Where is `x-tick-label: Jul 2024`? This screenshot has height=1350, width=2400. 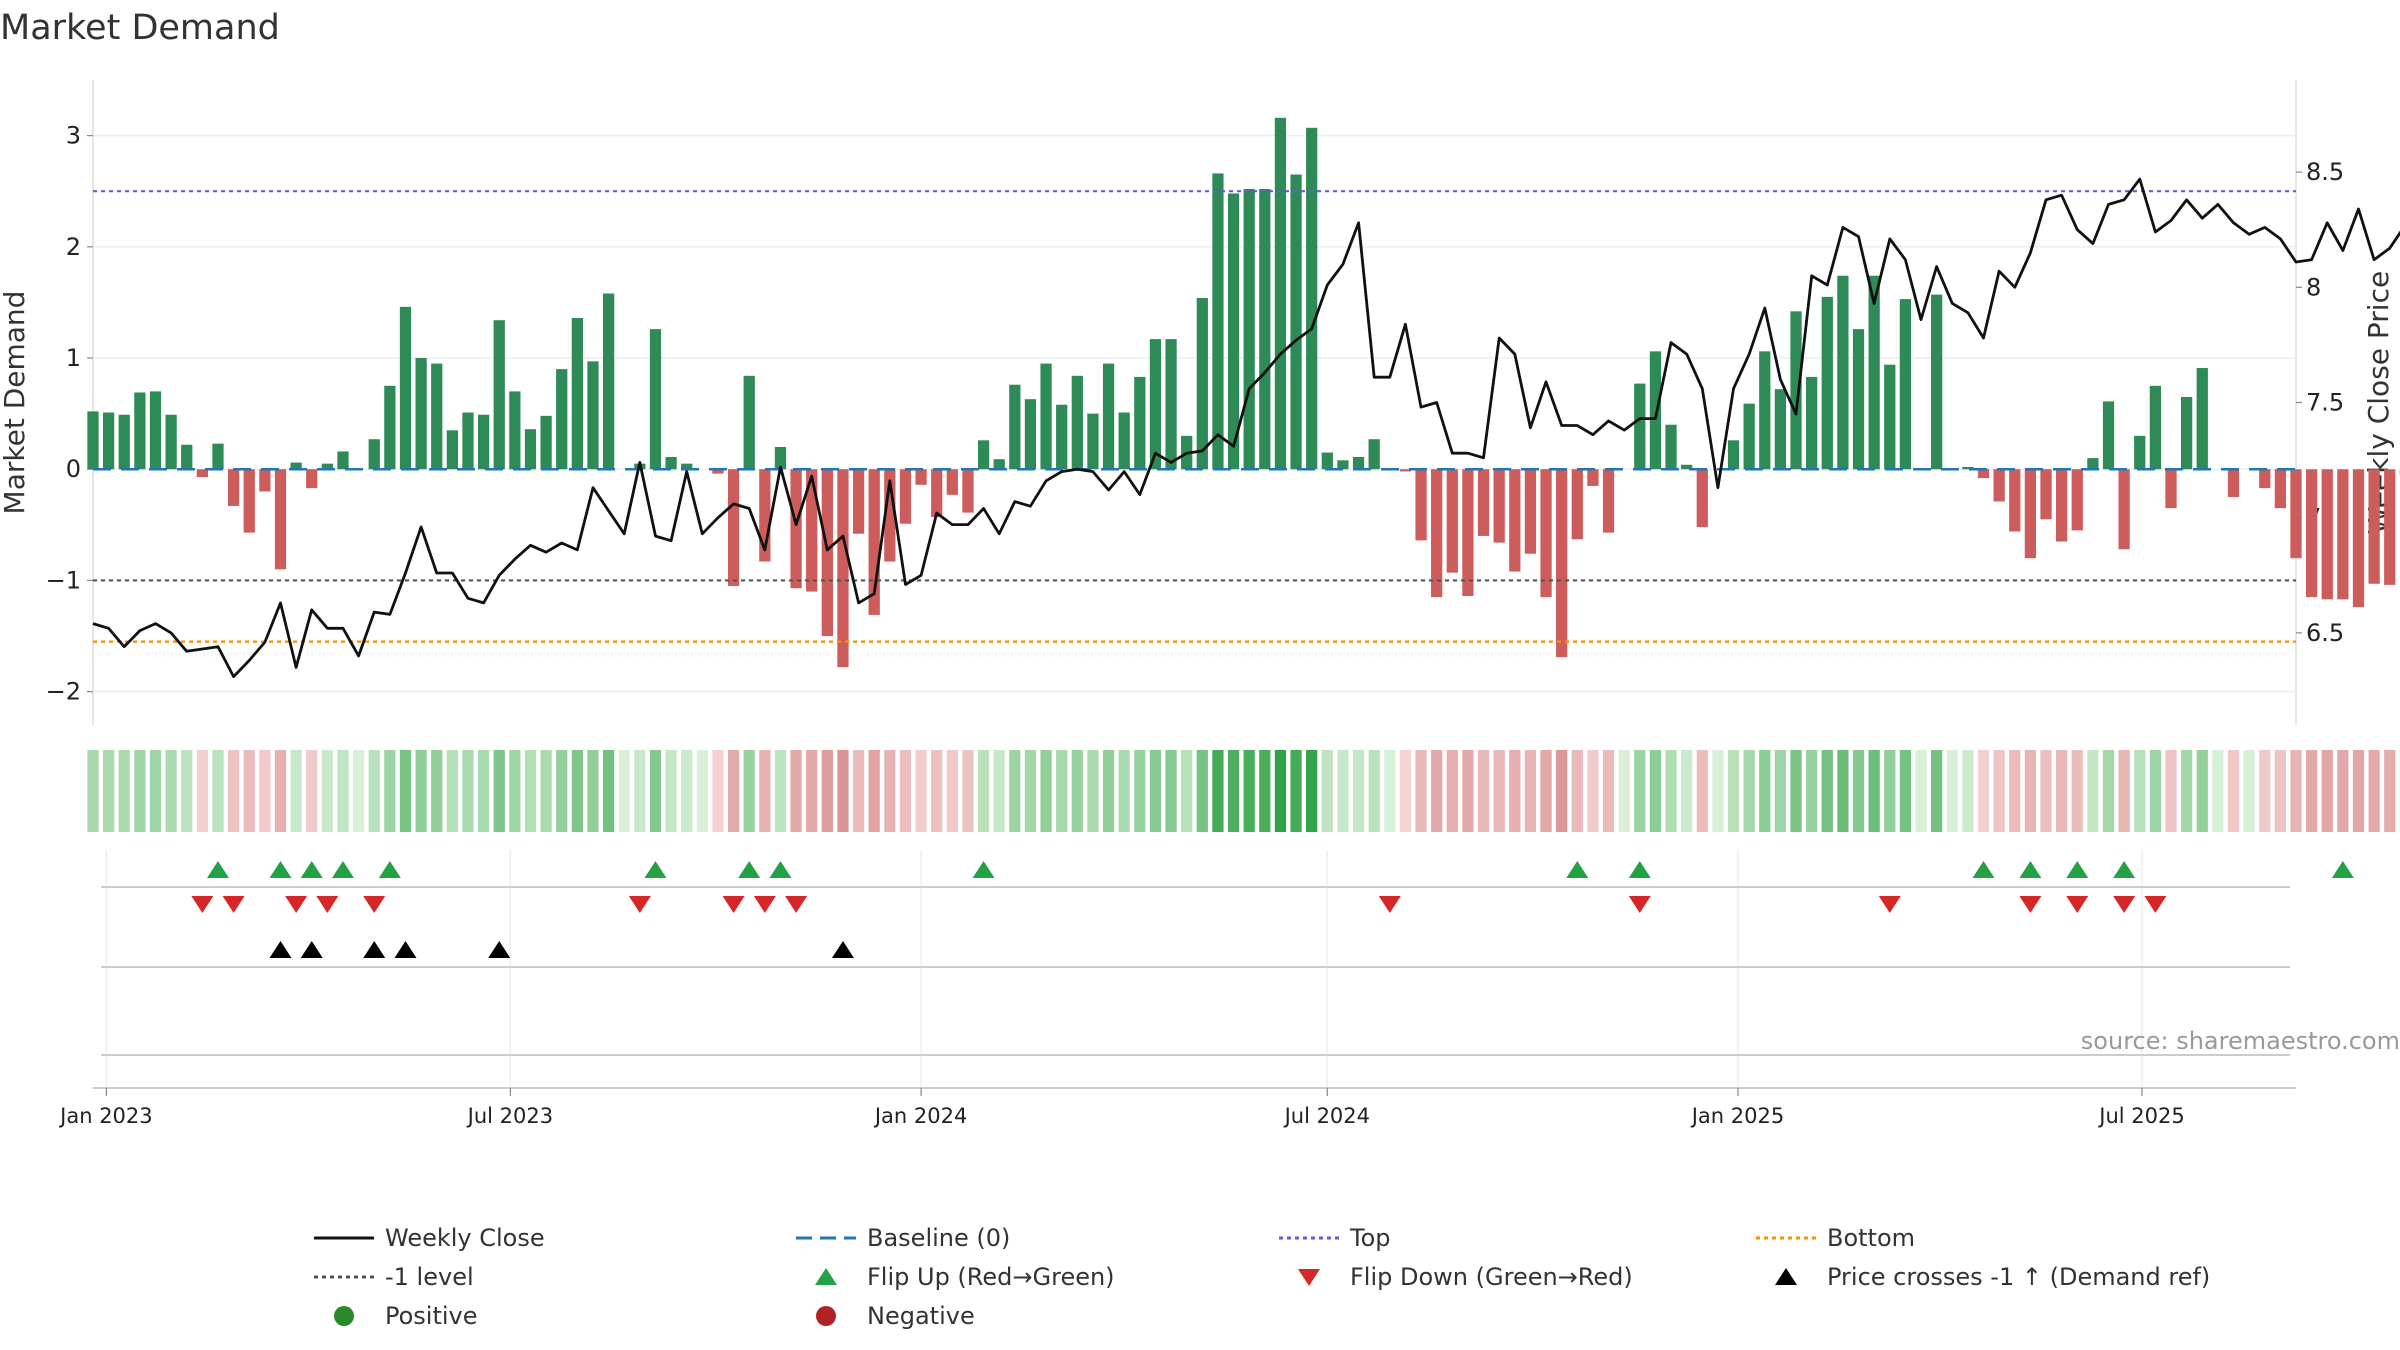
x-tick-label: Jul 2024 is located at coordinates (1326, 1116).